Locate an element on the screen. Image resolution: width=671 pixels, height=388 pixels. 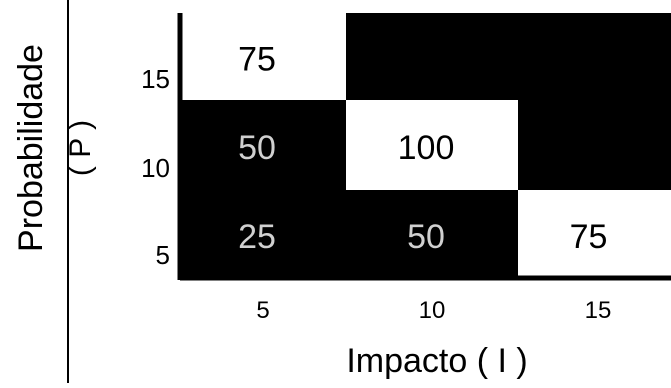
y-tick-label-10: 10 is located at coordinates (155, 168).